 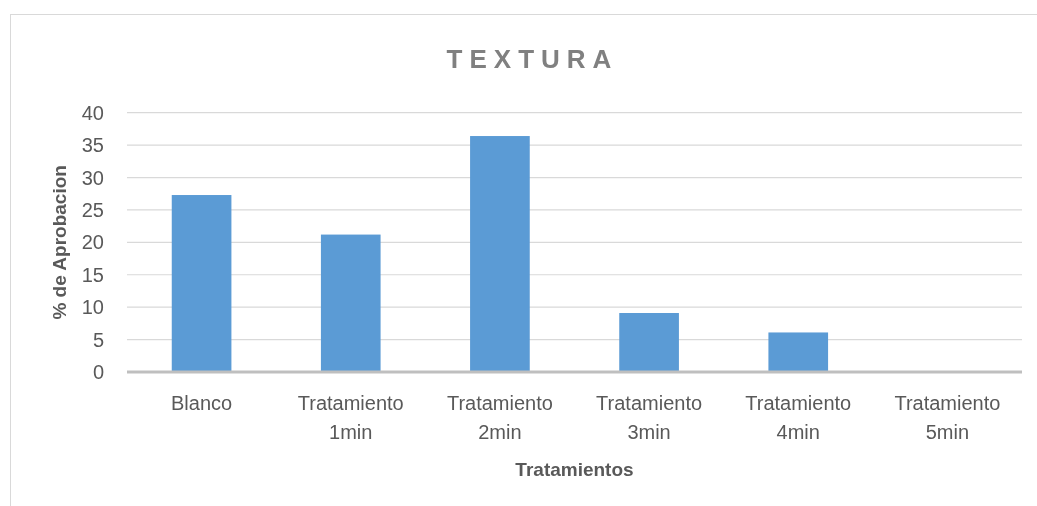 I want to click on y-tick-label: 30, so click(x=92, y=177).